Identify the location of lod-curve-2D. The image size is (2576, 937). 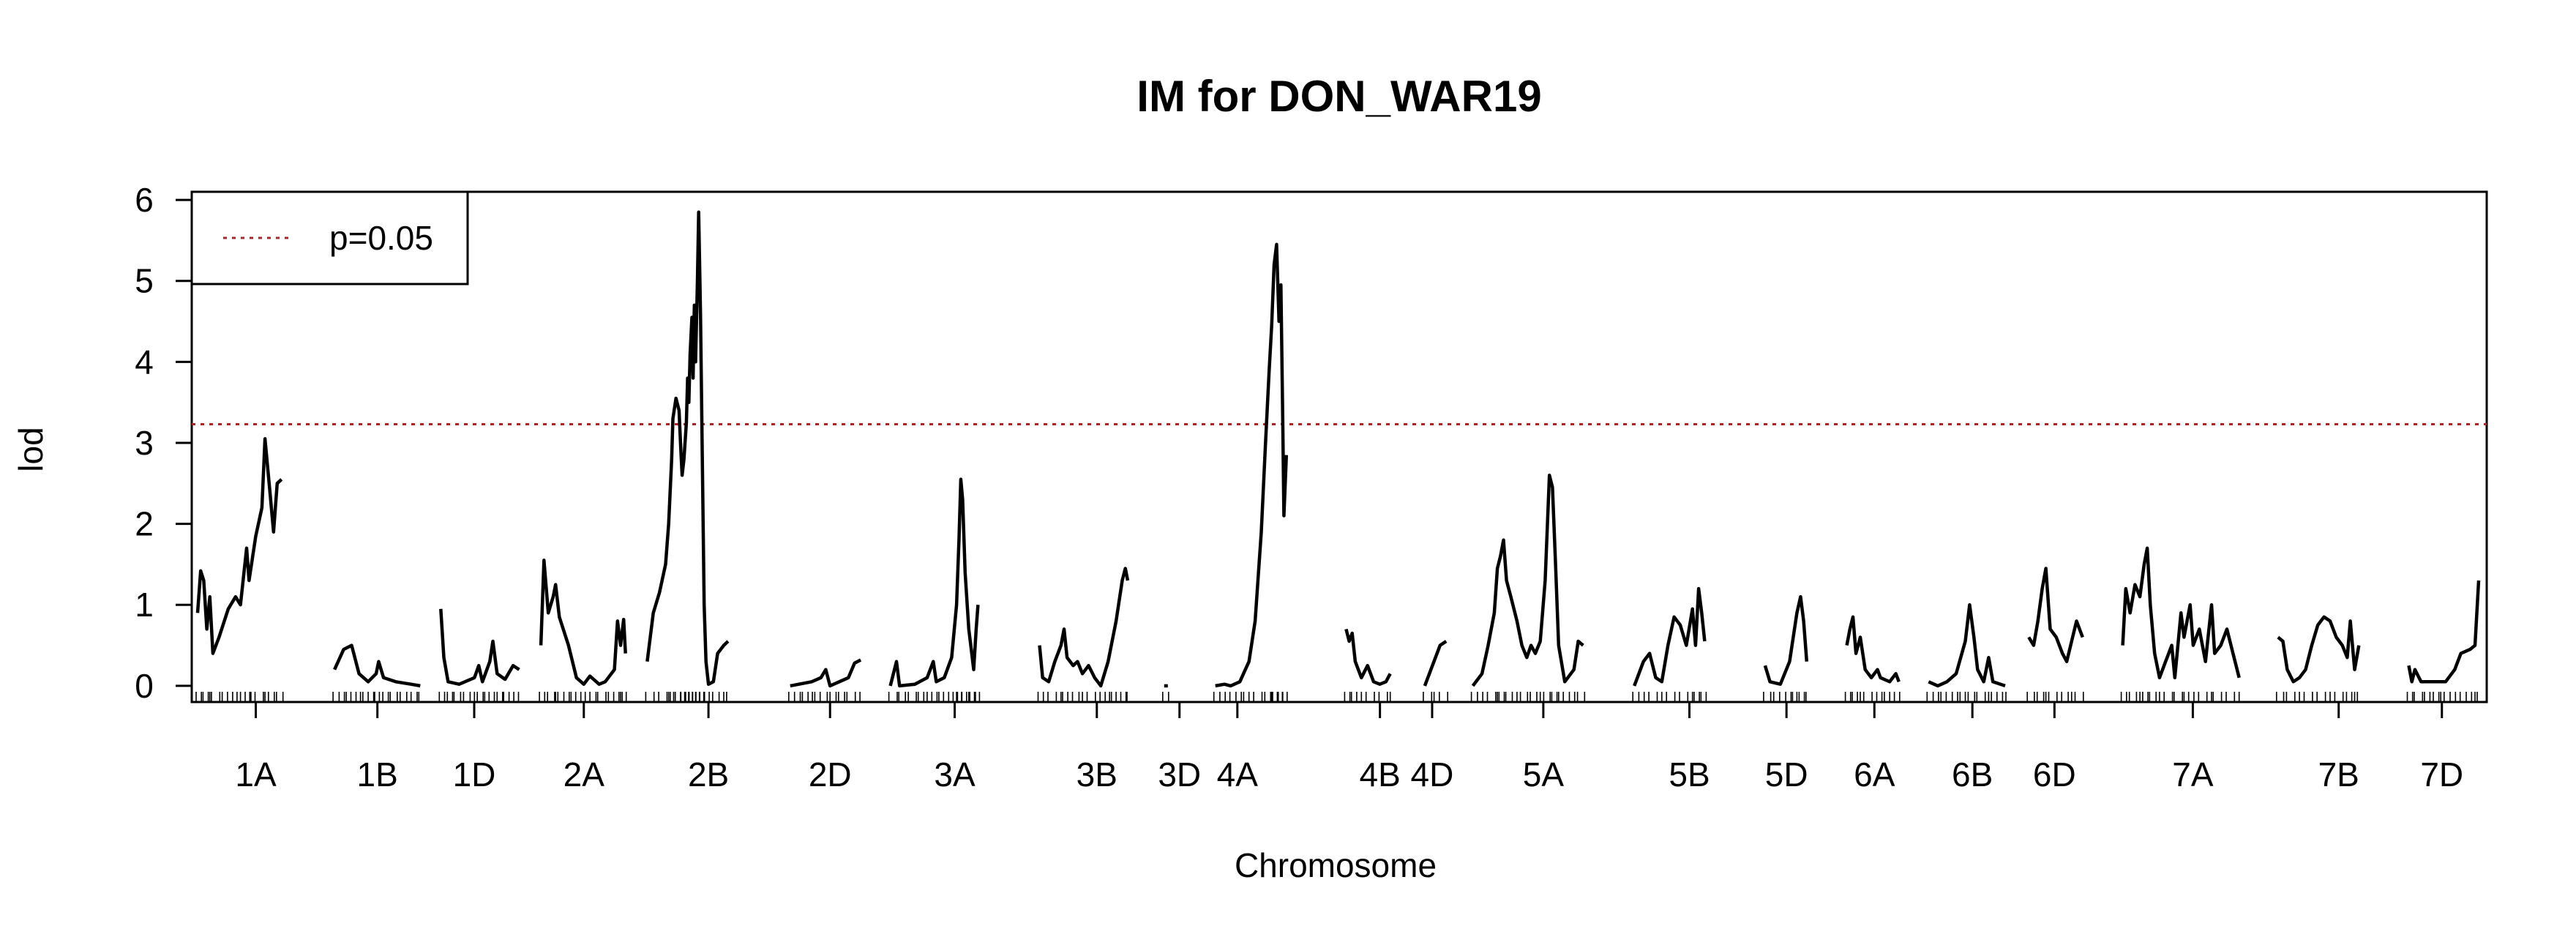
(826, 673).